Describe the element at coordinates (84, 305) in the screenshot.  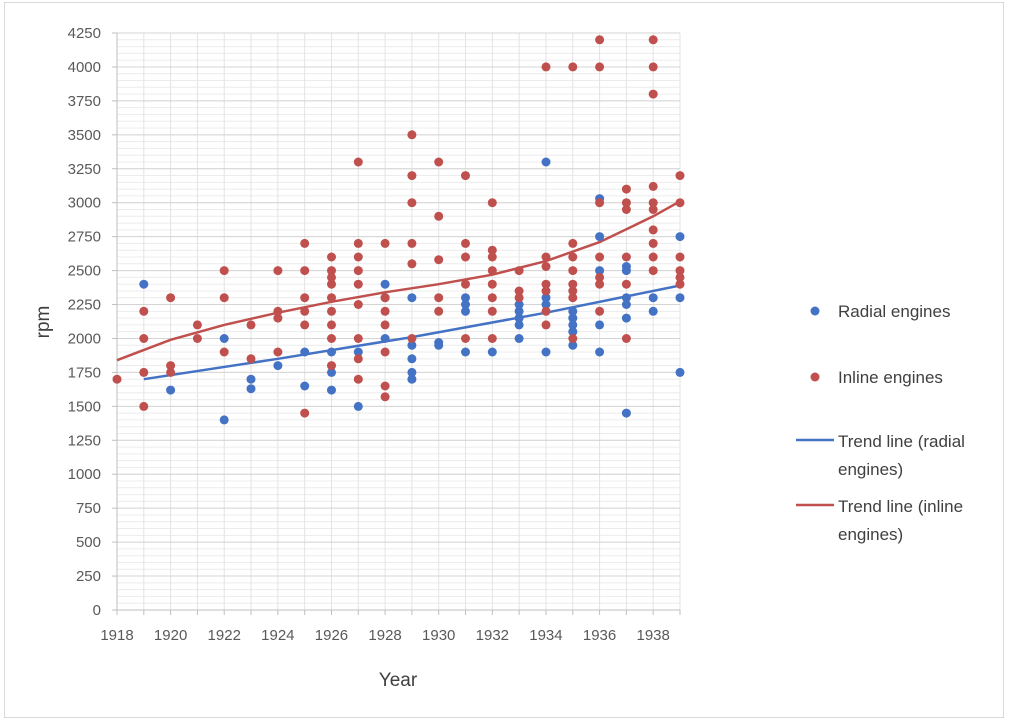
I see `y-tick-label: 2250` at that location.